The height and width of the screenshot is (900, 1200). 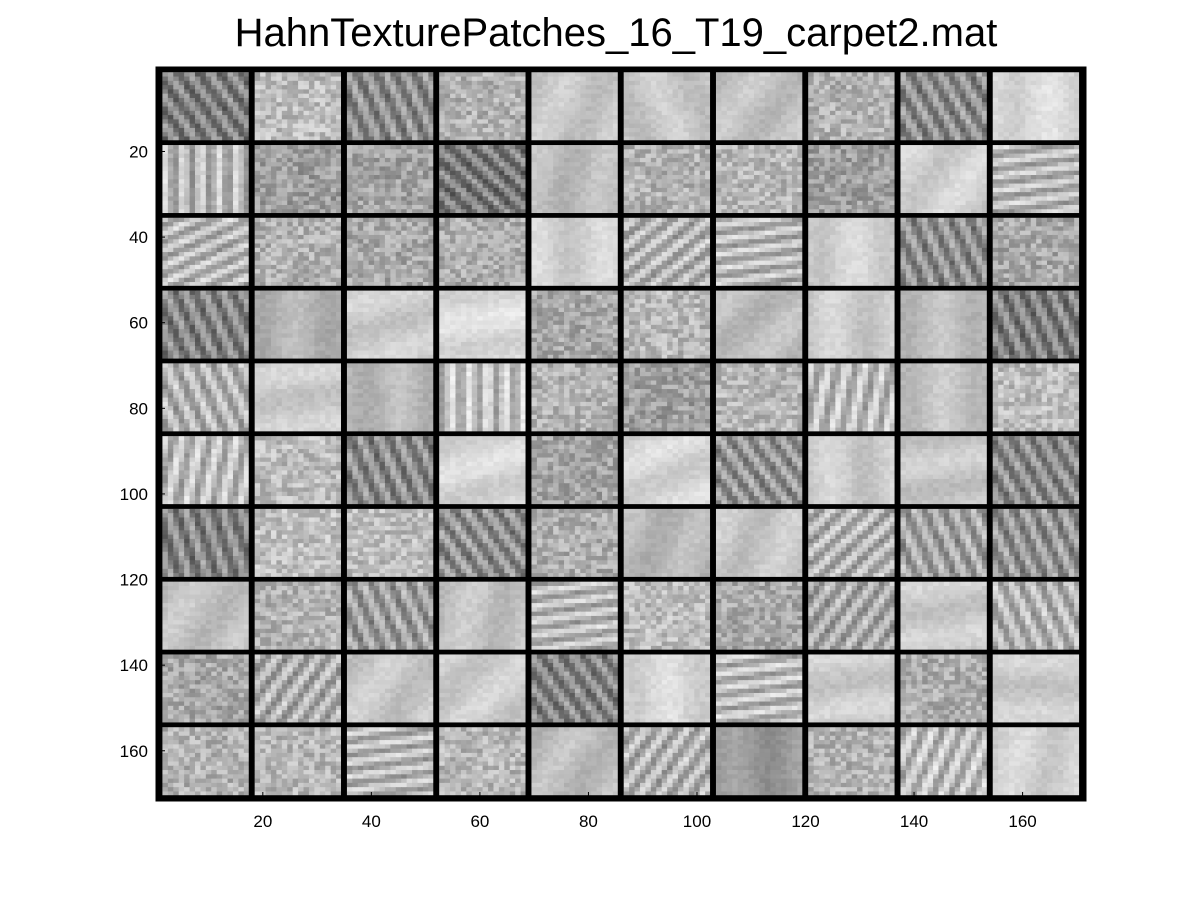 I want to click on x-tick-label: 100, so click(x=697, y=821).